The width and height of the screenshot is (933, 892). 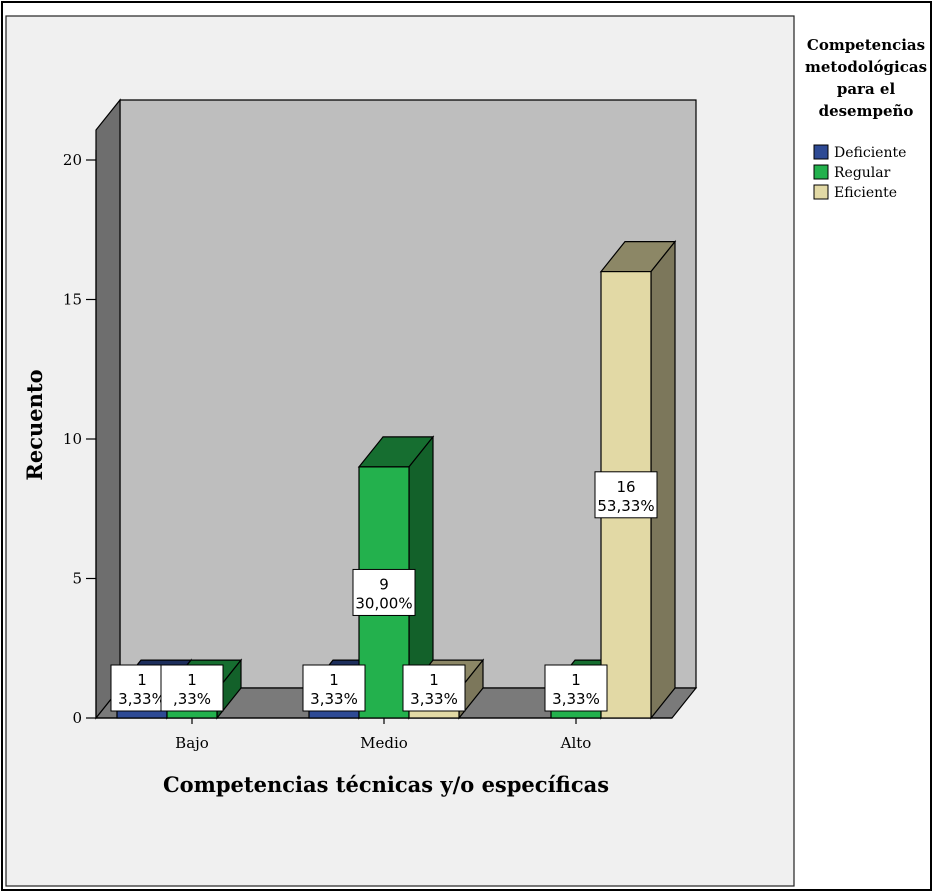 What do you see at coordinates (72, 439) in the screenshot?
I see `y-tick-label: 10` at bounding box center [72, 439].